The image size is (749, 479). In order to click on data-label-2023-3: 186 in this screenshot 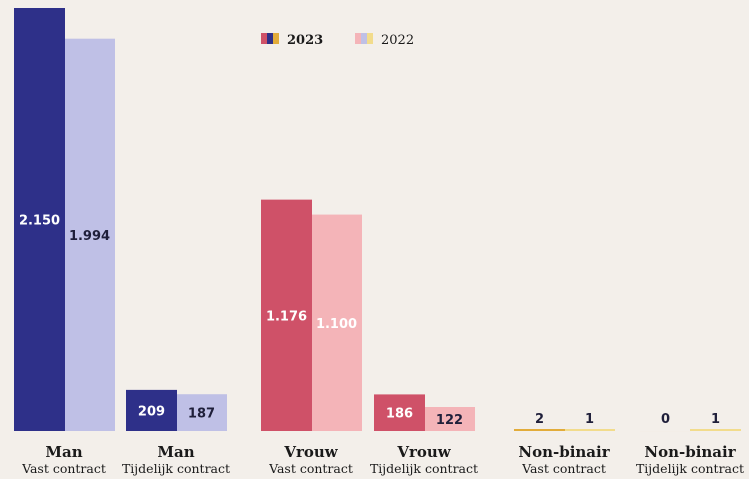, I will do `click(399, 414)`.